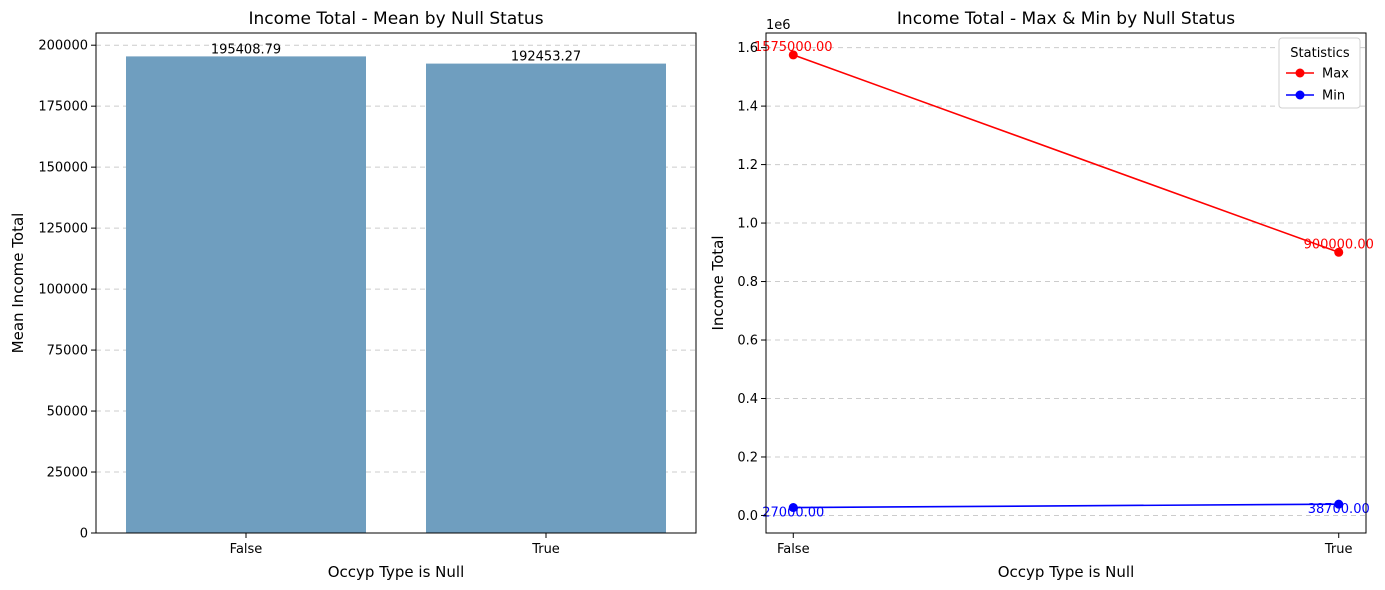 The width and height of the screenshot is (1385, 590). I want to click on series-line-min, so click(1066, 506).